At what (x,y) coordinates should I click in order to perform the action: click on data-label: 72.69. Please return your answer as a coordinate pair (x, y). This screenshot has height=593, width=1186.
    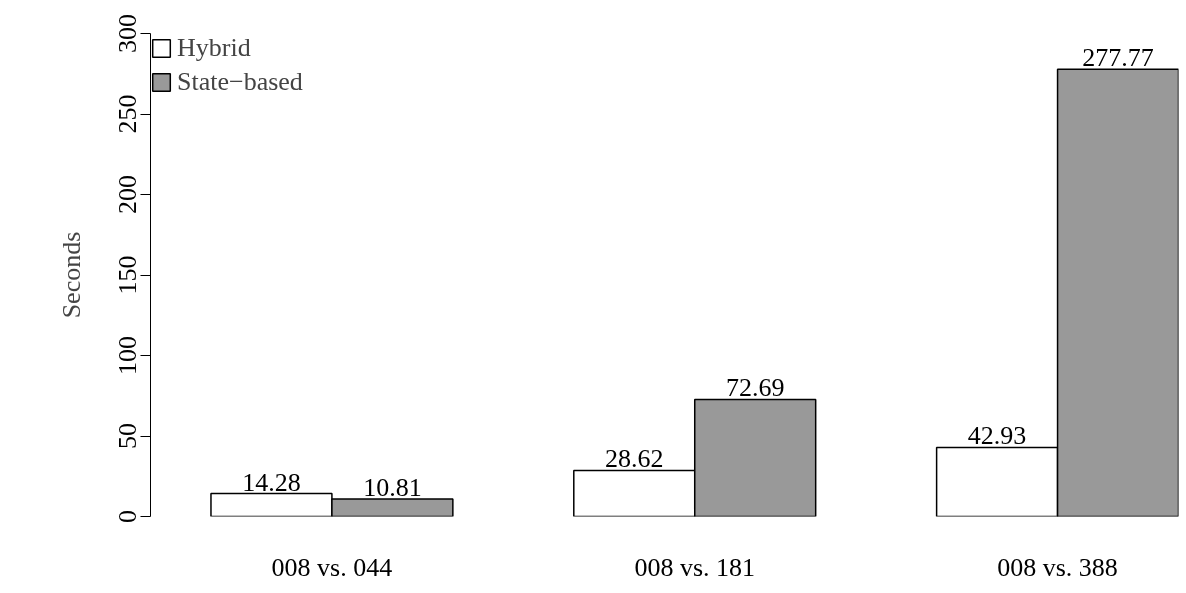
    Looking at the image, I should click on (755, 388).